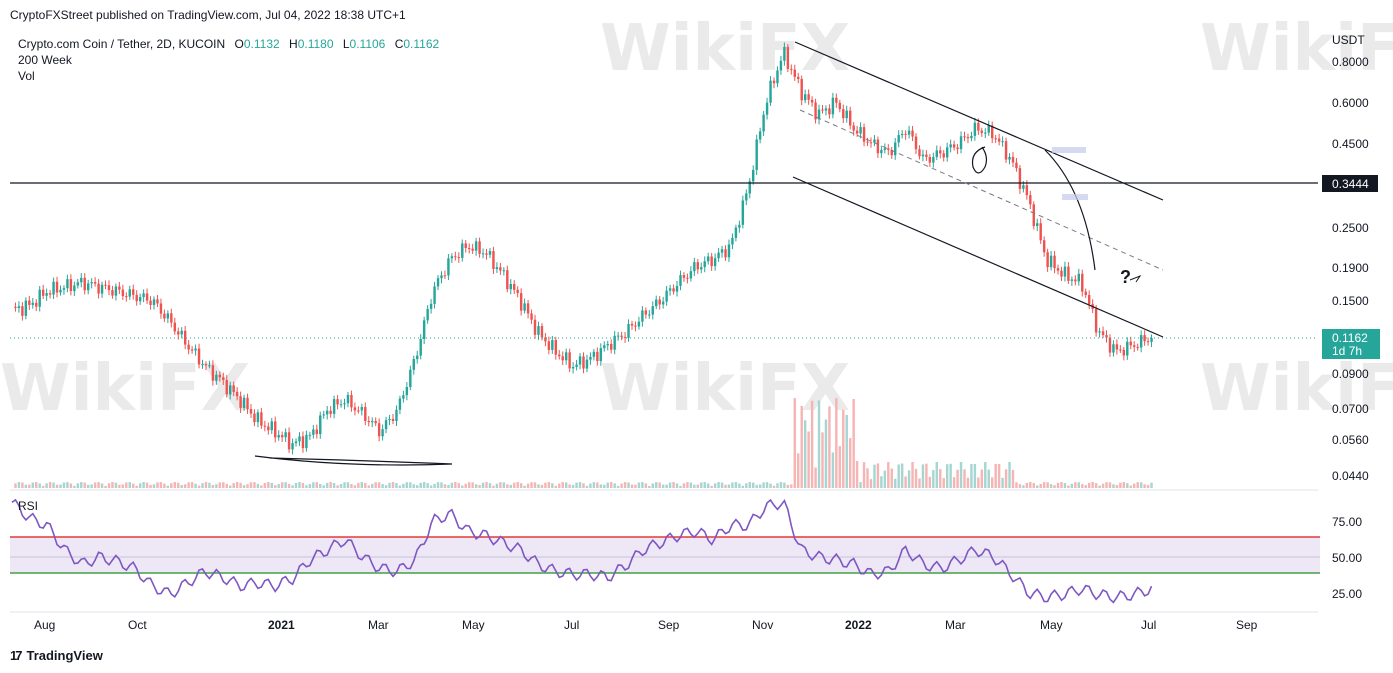  Describe the element at coordinates (1135, 278) in the screenshot. I see `drawn-arrow-annotation` at that location.